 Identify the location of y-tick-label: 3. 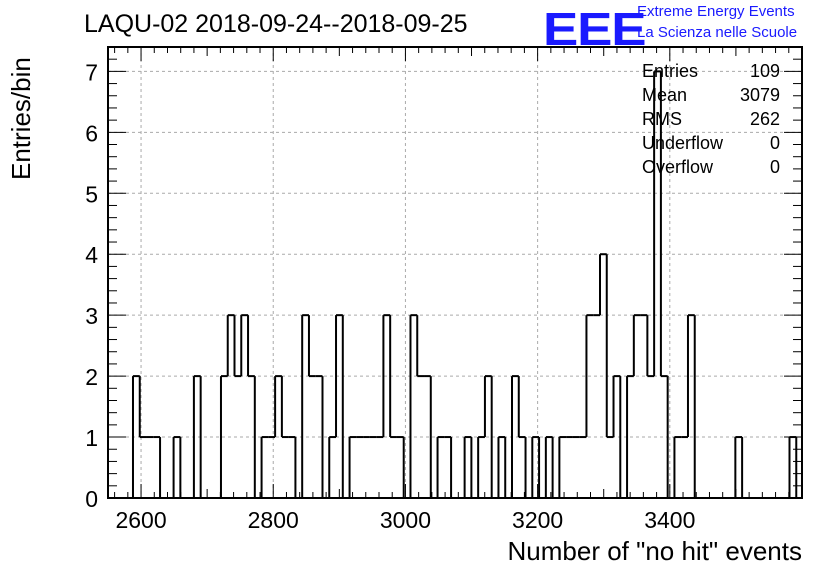
(91, 316).